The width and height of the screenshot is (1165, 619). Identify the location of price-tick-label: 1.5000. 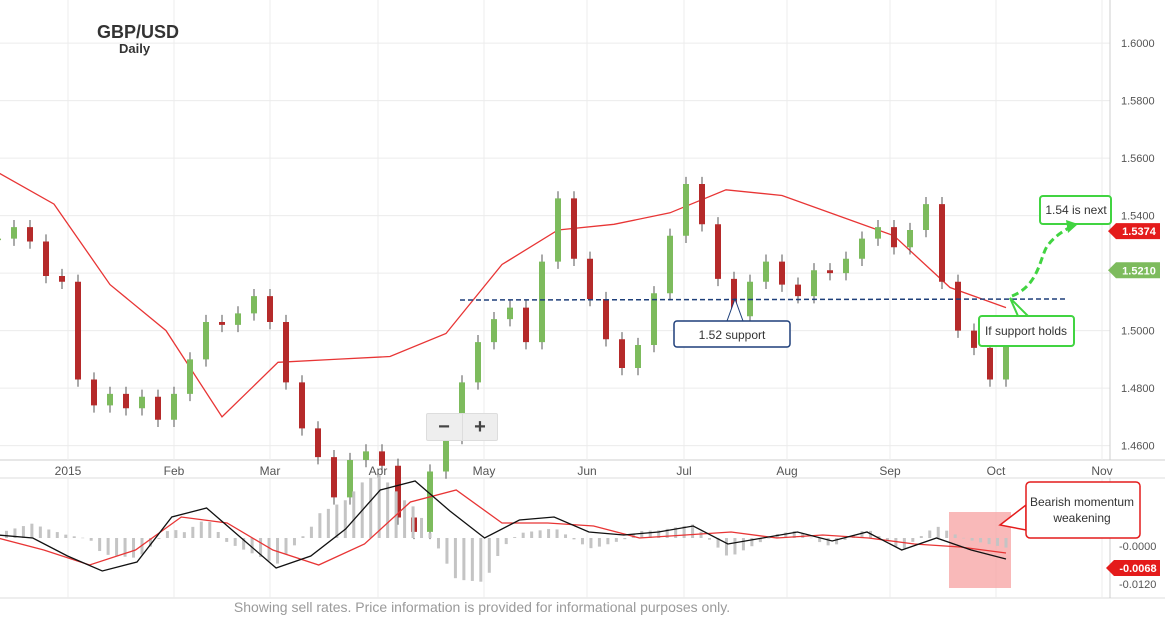
(1138, 332).